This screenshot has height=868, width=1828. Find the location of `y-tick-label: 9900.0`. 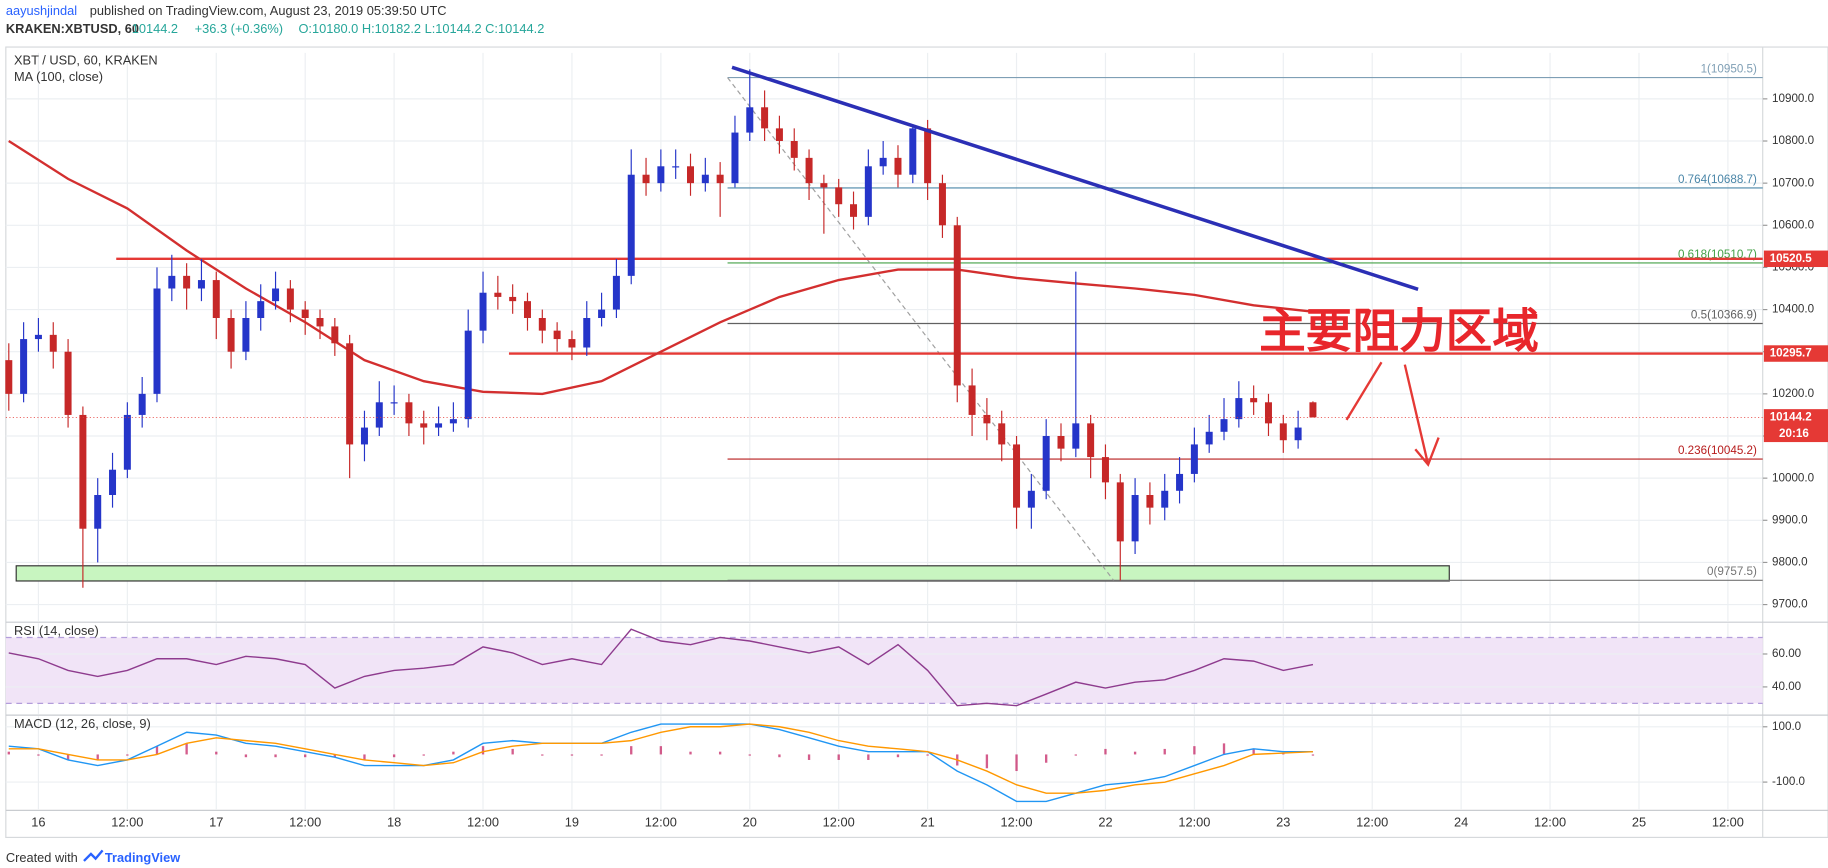

y-tick-label: 9900.0 is located at coordinates (1790, 519).